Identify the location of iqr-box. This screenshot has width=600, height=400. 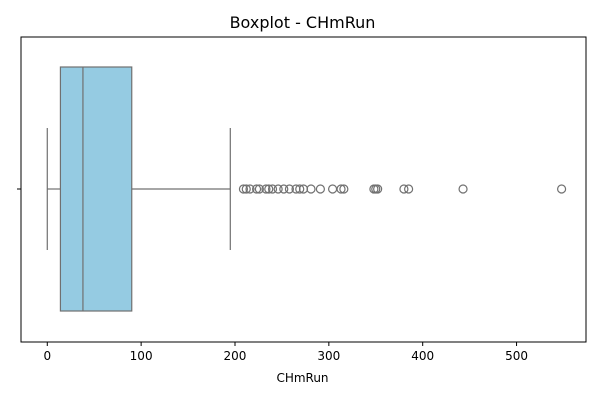
(96, 189).